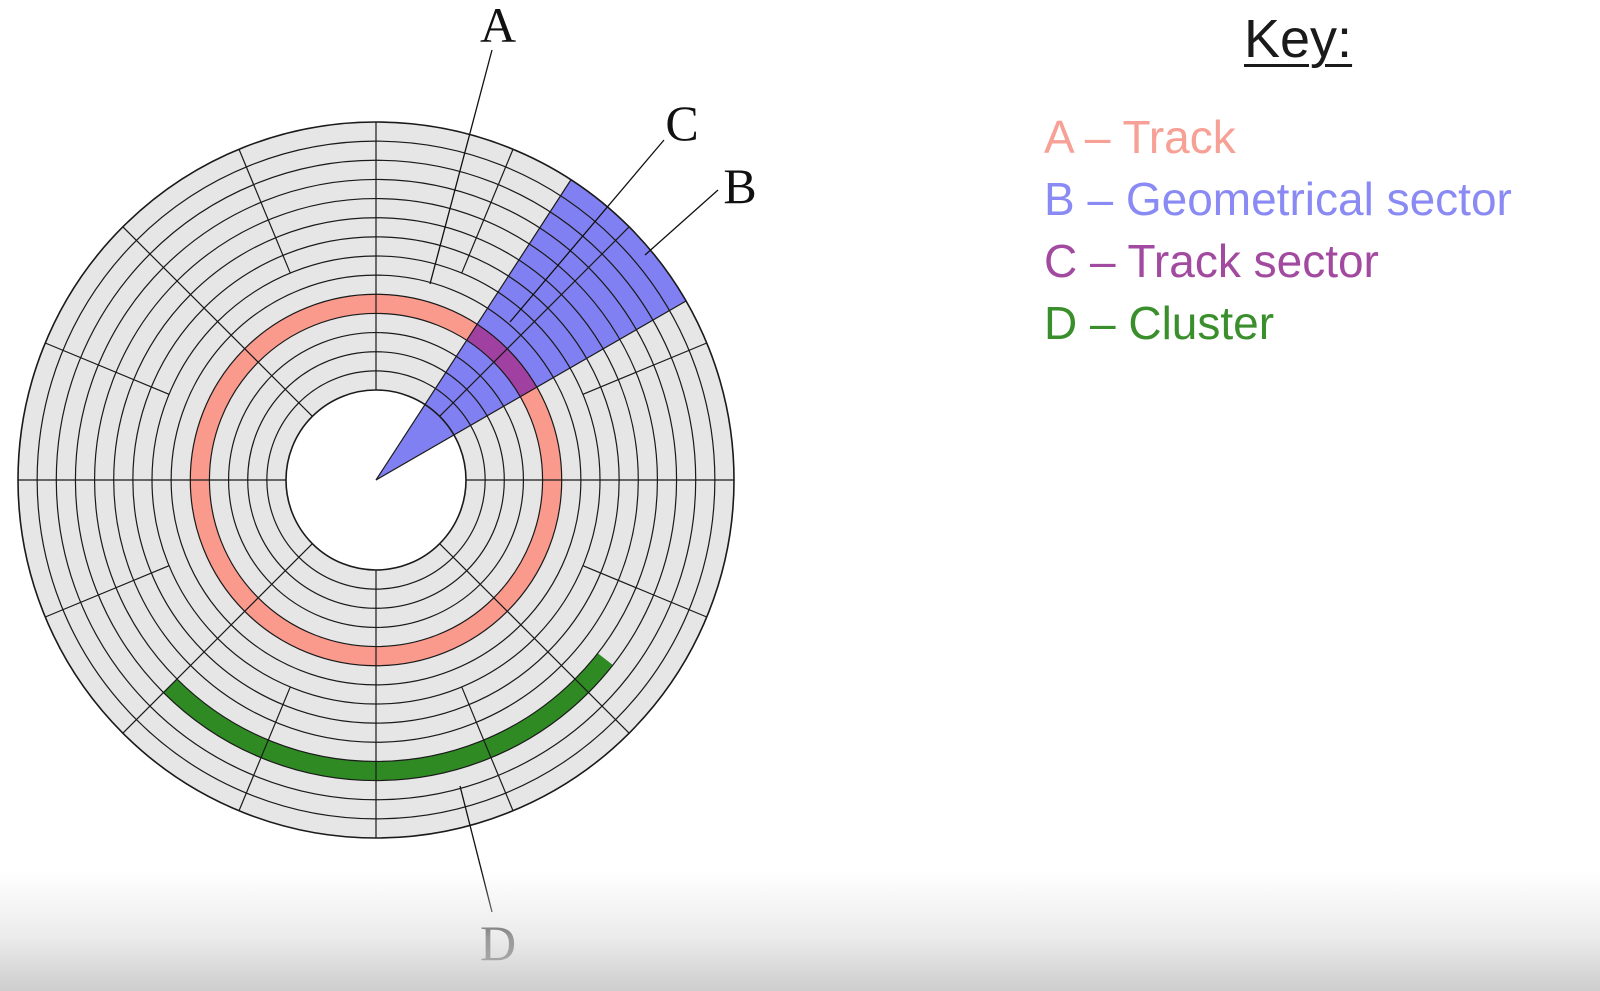 Image resolution: width=1600 pixels, height=991 pixels. What do you see at coordinates (1211, 261) in the screenshot?
I see `key-item-track-sector: C – Track sector` at bounding box center [1211, 261].